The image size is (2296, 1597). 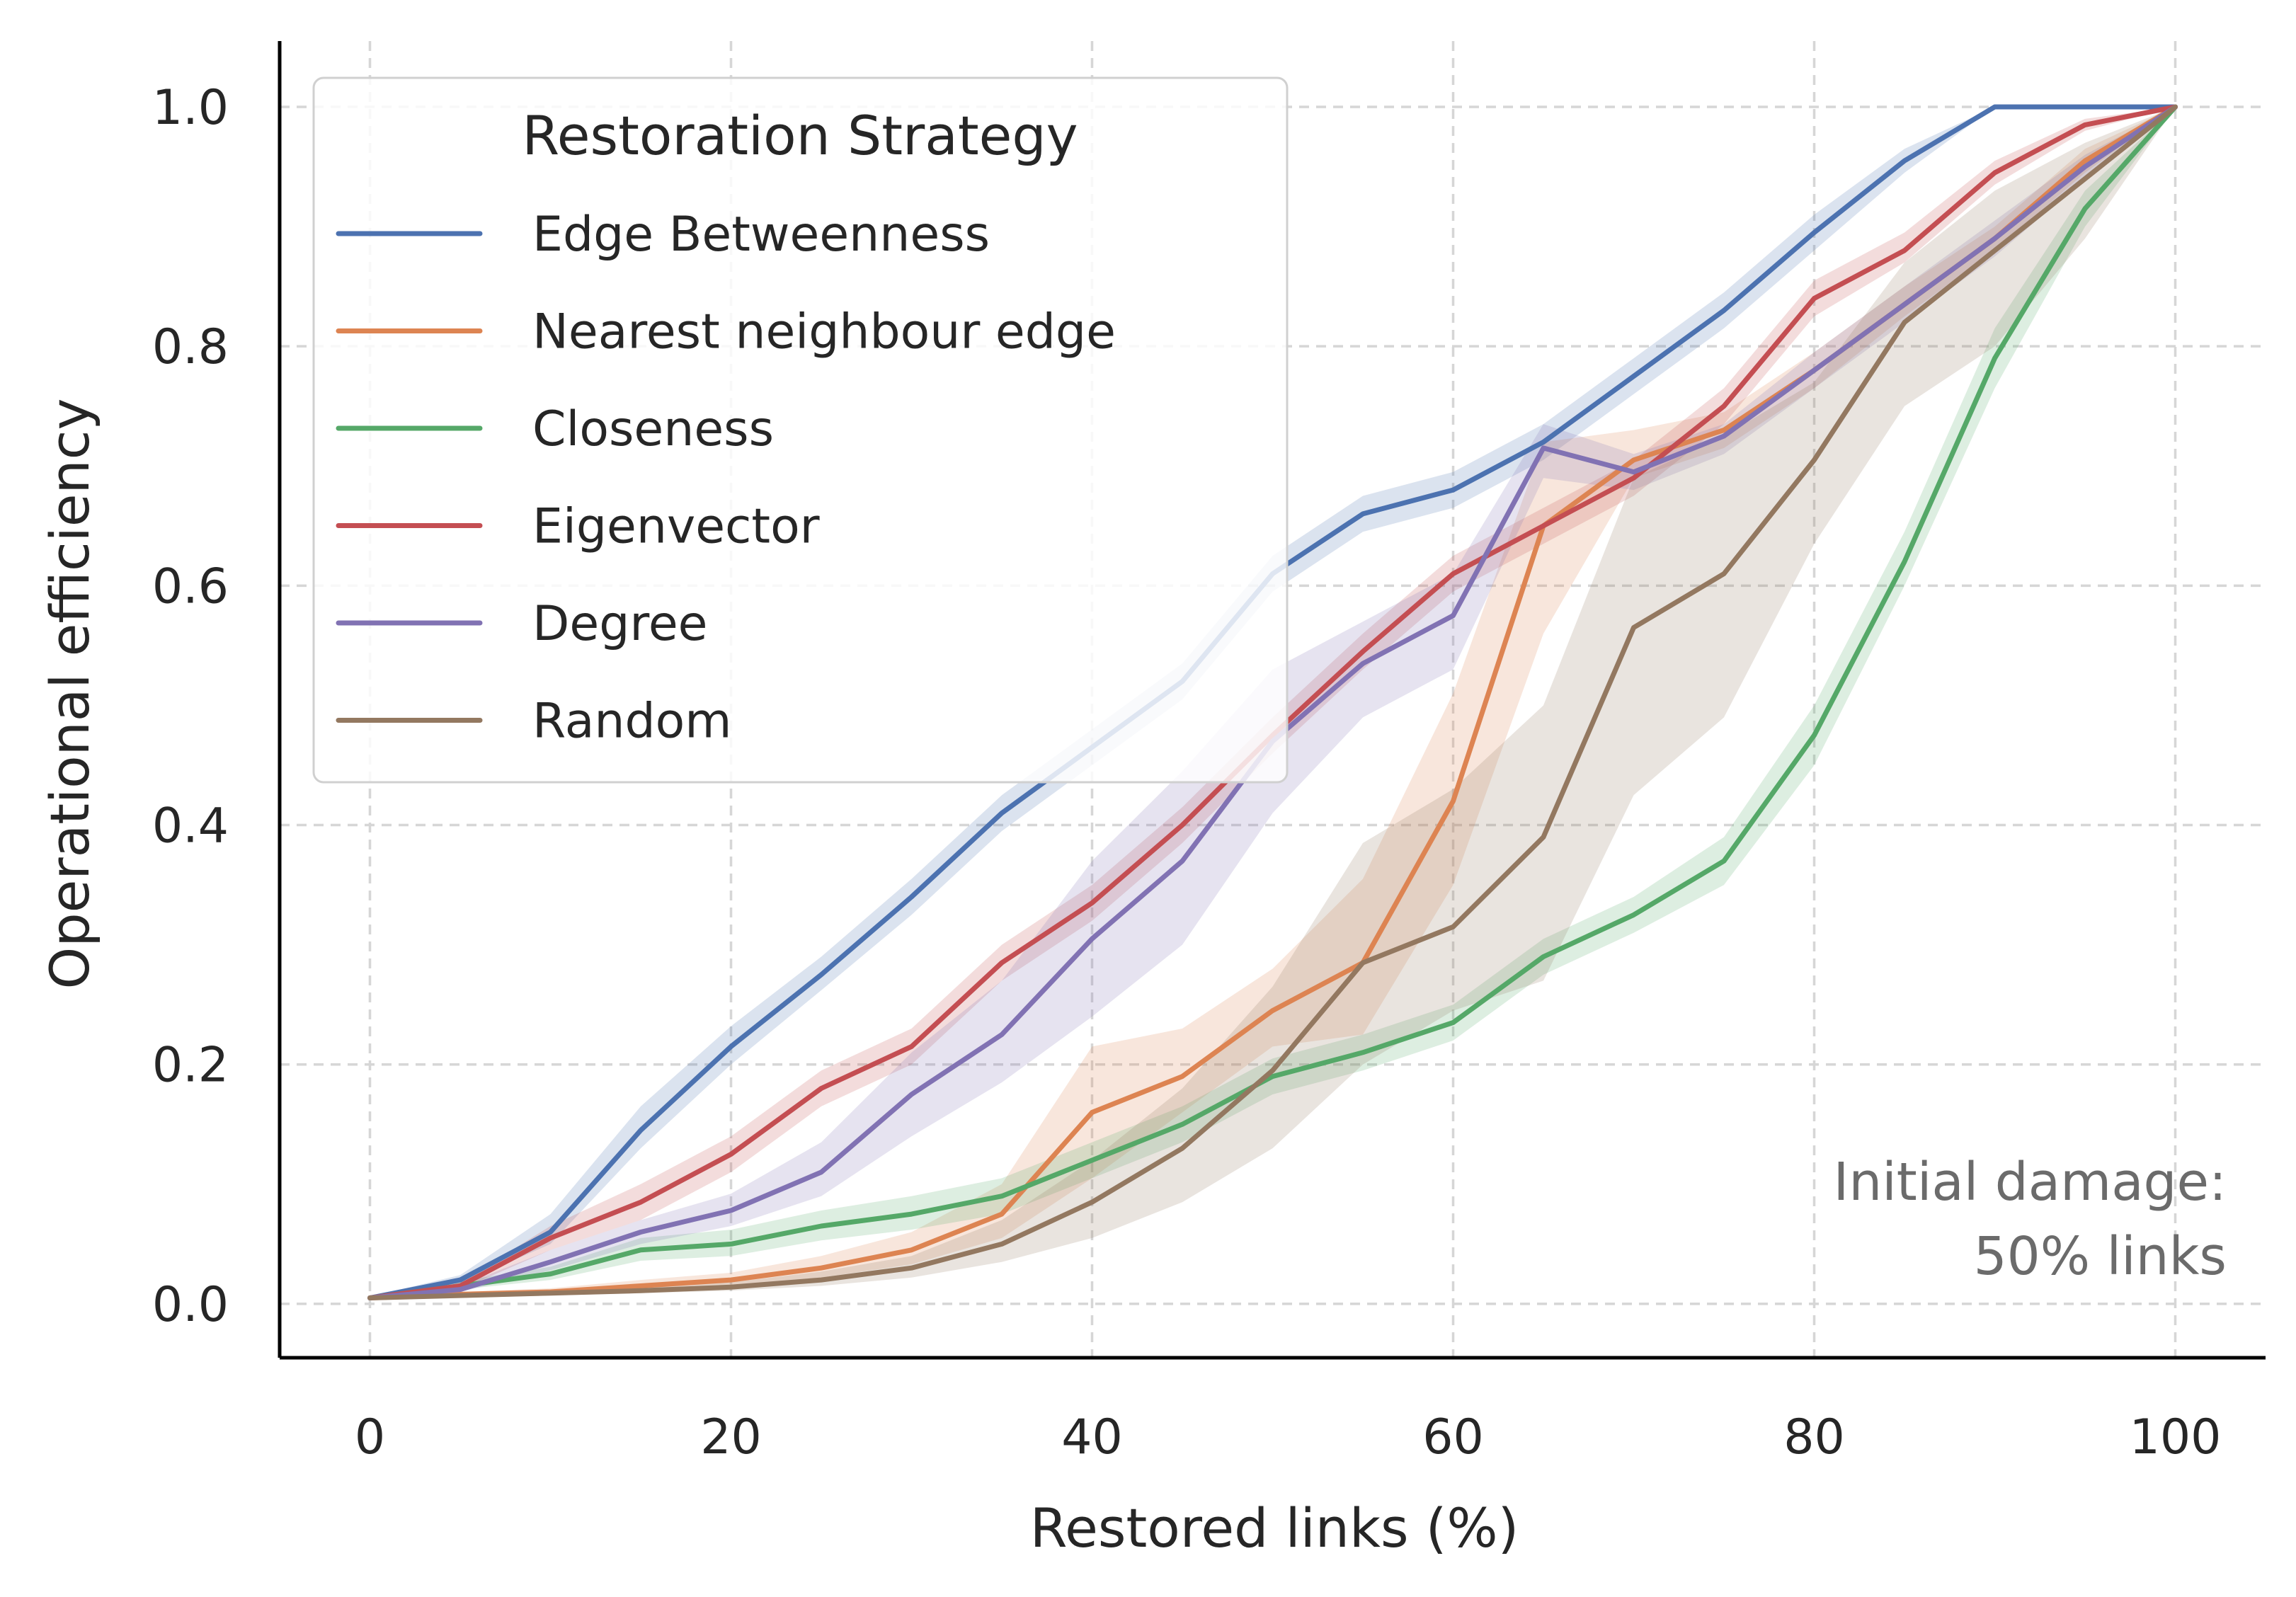 I want to click on x-tick-label: 40, so click(x=1092, y=1437).